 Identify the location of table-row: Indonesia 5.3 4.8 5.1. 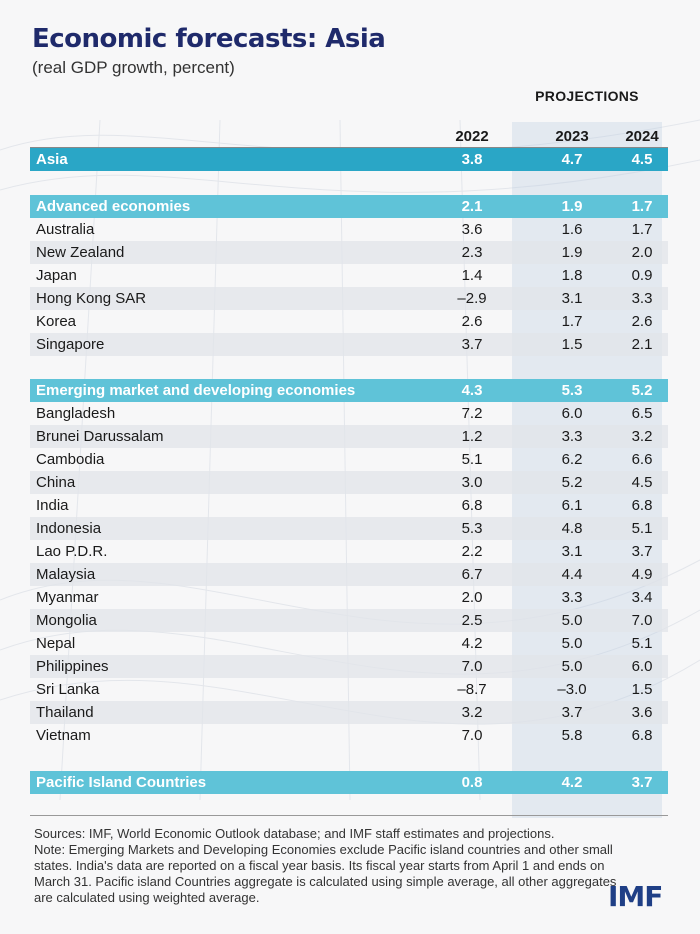
(349, 528).